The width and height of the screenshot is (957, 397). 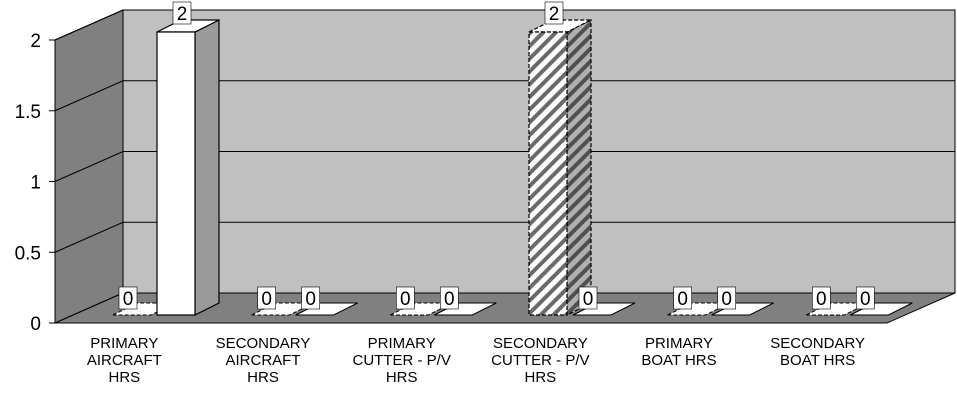 I want to click on y-axis-ticks: 0 0.5 1 1.5 2, so click(x=35, y=183).